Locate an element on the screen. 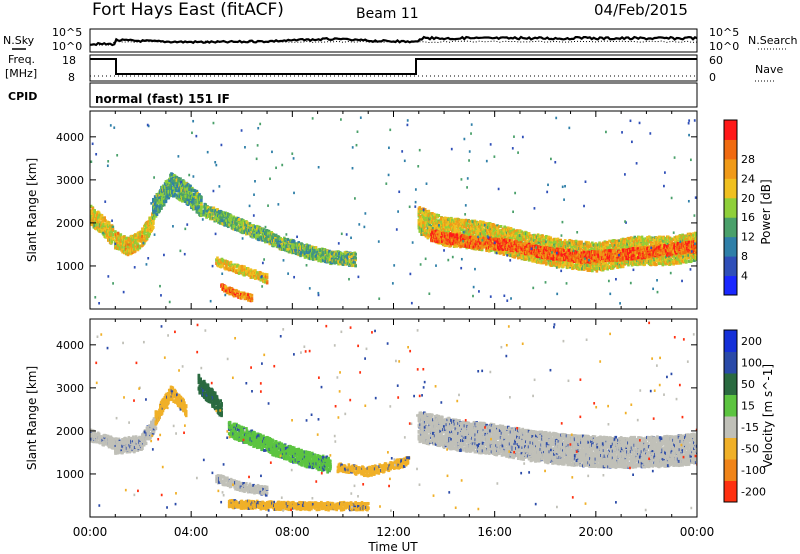  freq-panel: Freq. [MHz] 18 8 60 0 Nave is located at coordinates (394, 68).